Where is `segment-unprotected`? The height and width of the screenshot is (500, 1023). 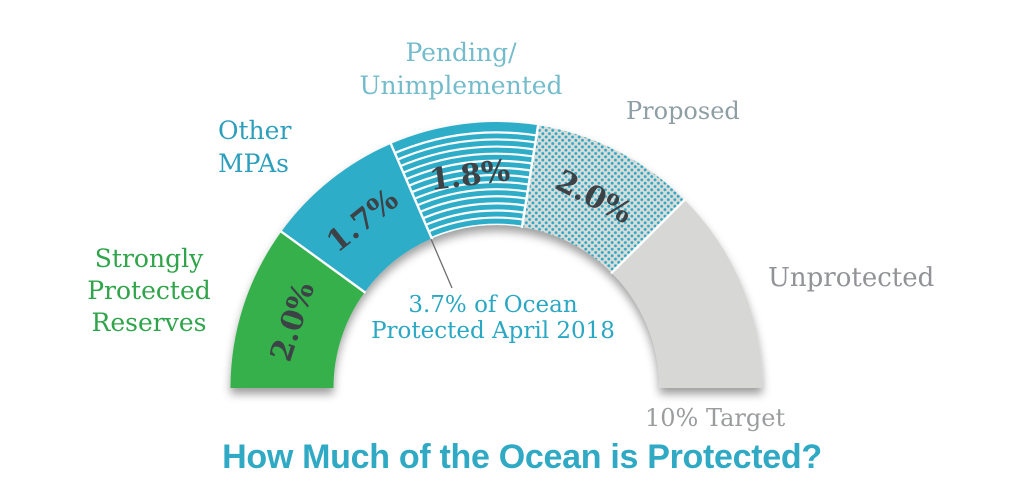 segment-unprotected is located at coordinates (687, 293).